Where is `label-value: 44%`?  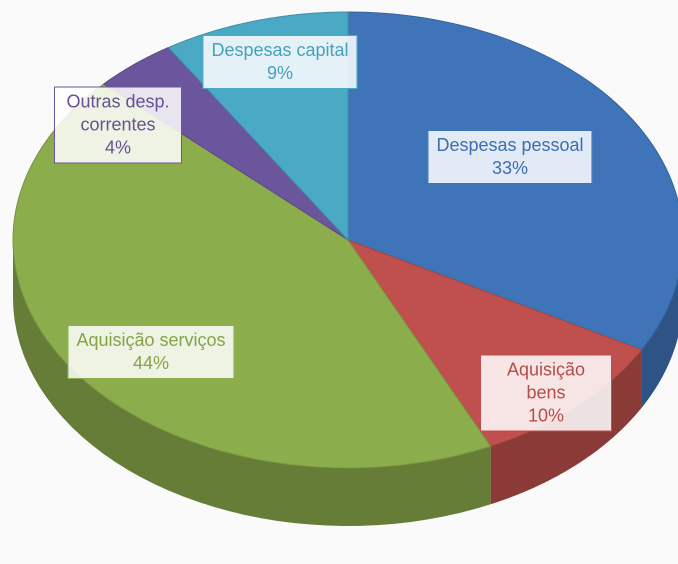
label-value: 44% is located at coordinates (151, 363).